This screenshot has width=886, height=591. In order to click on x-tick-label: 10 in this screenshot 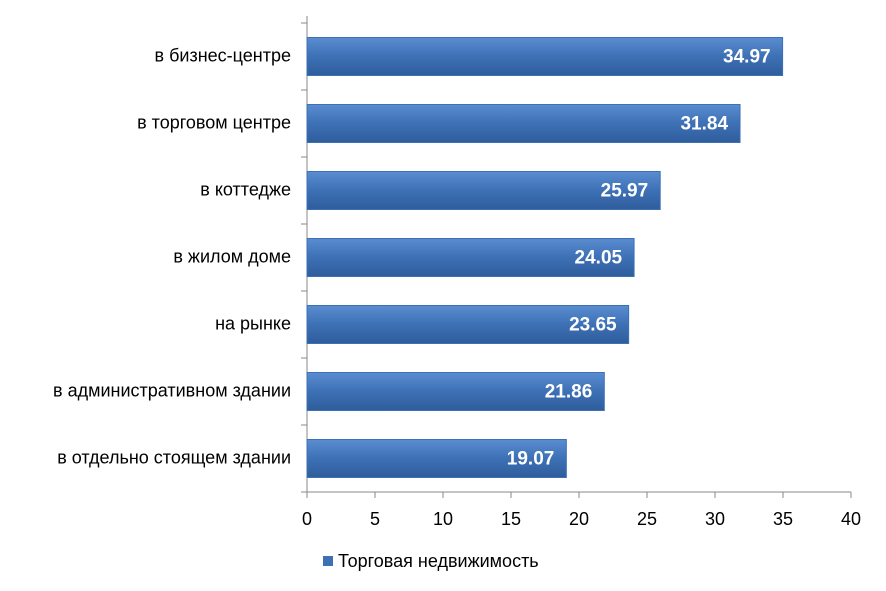, I will do `click(443, 519)`.